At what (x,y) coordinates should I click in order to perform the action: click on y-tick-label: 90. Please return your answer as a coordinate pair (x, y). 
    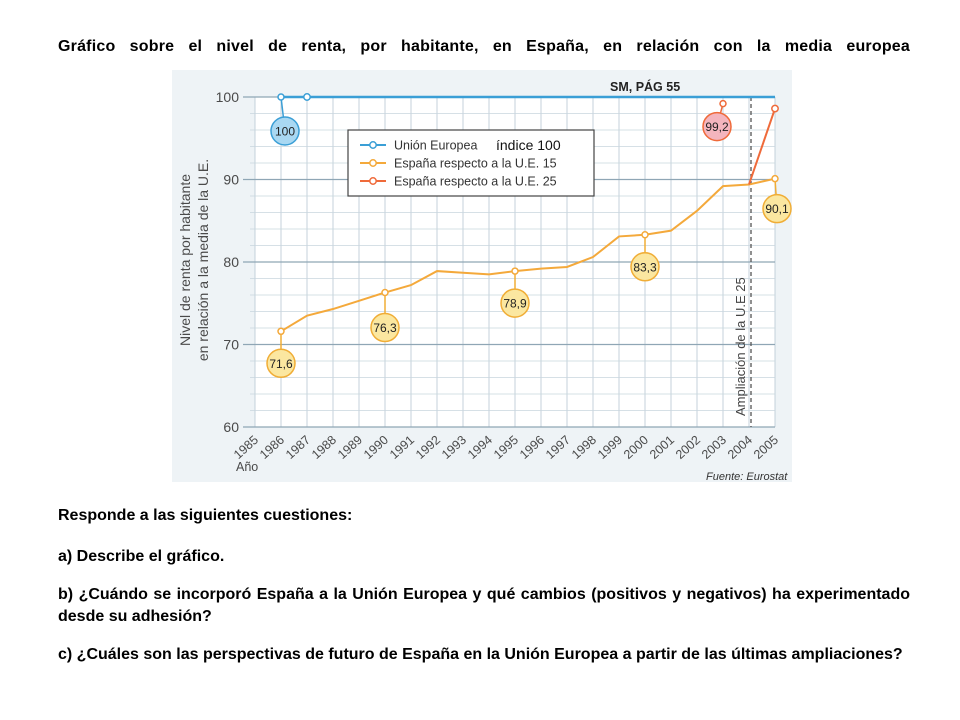
    Looking at the image, I should click on (231, 180).